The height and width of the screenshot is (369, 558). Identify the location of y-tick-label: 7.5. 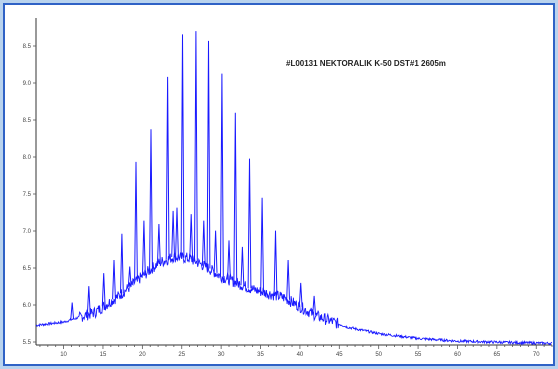
(27, 195).